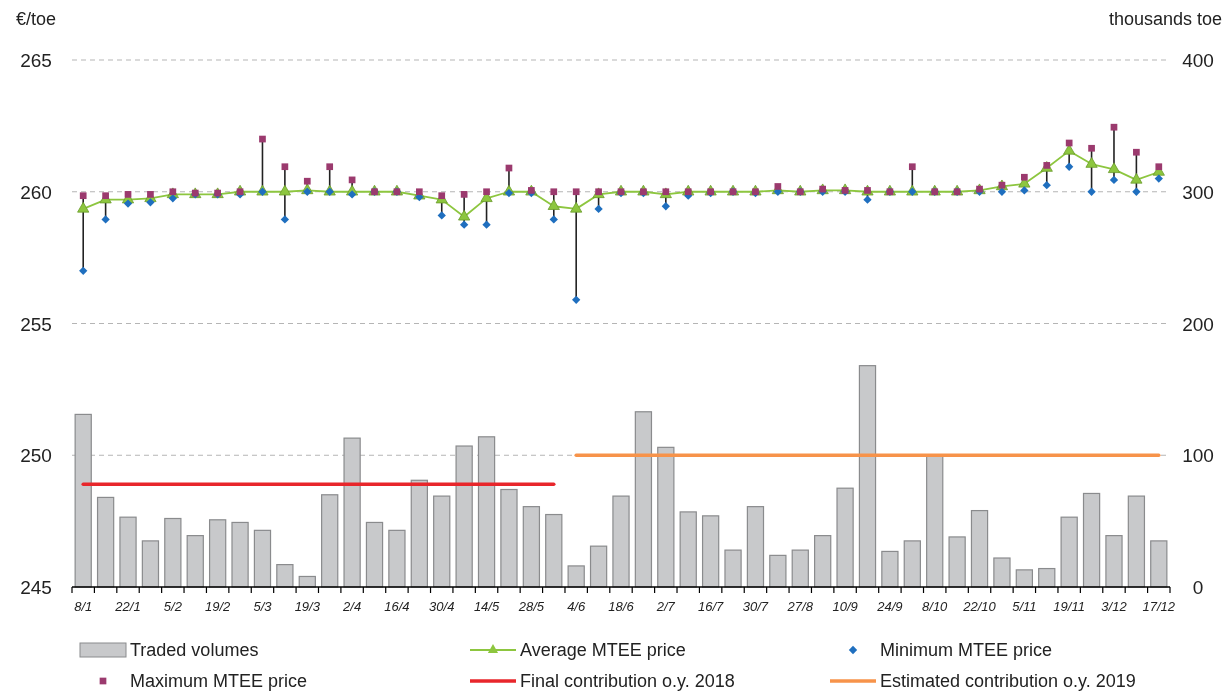  I want to click on legend-label: Average MTEE price, so click(603, 650).